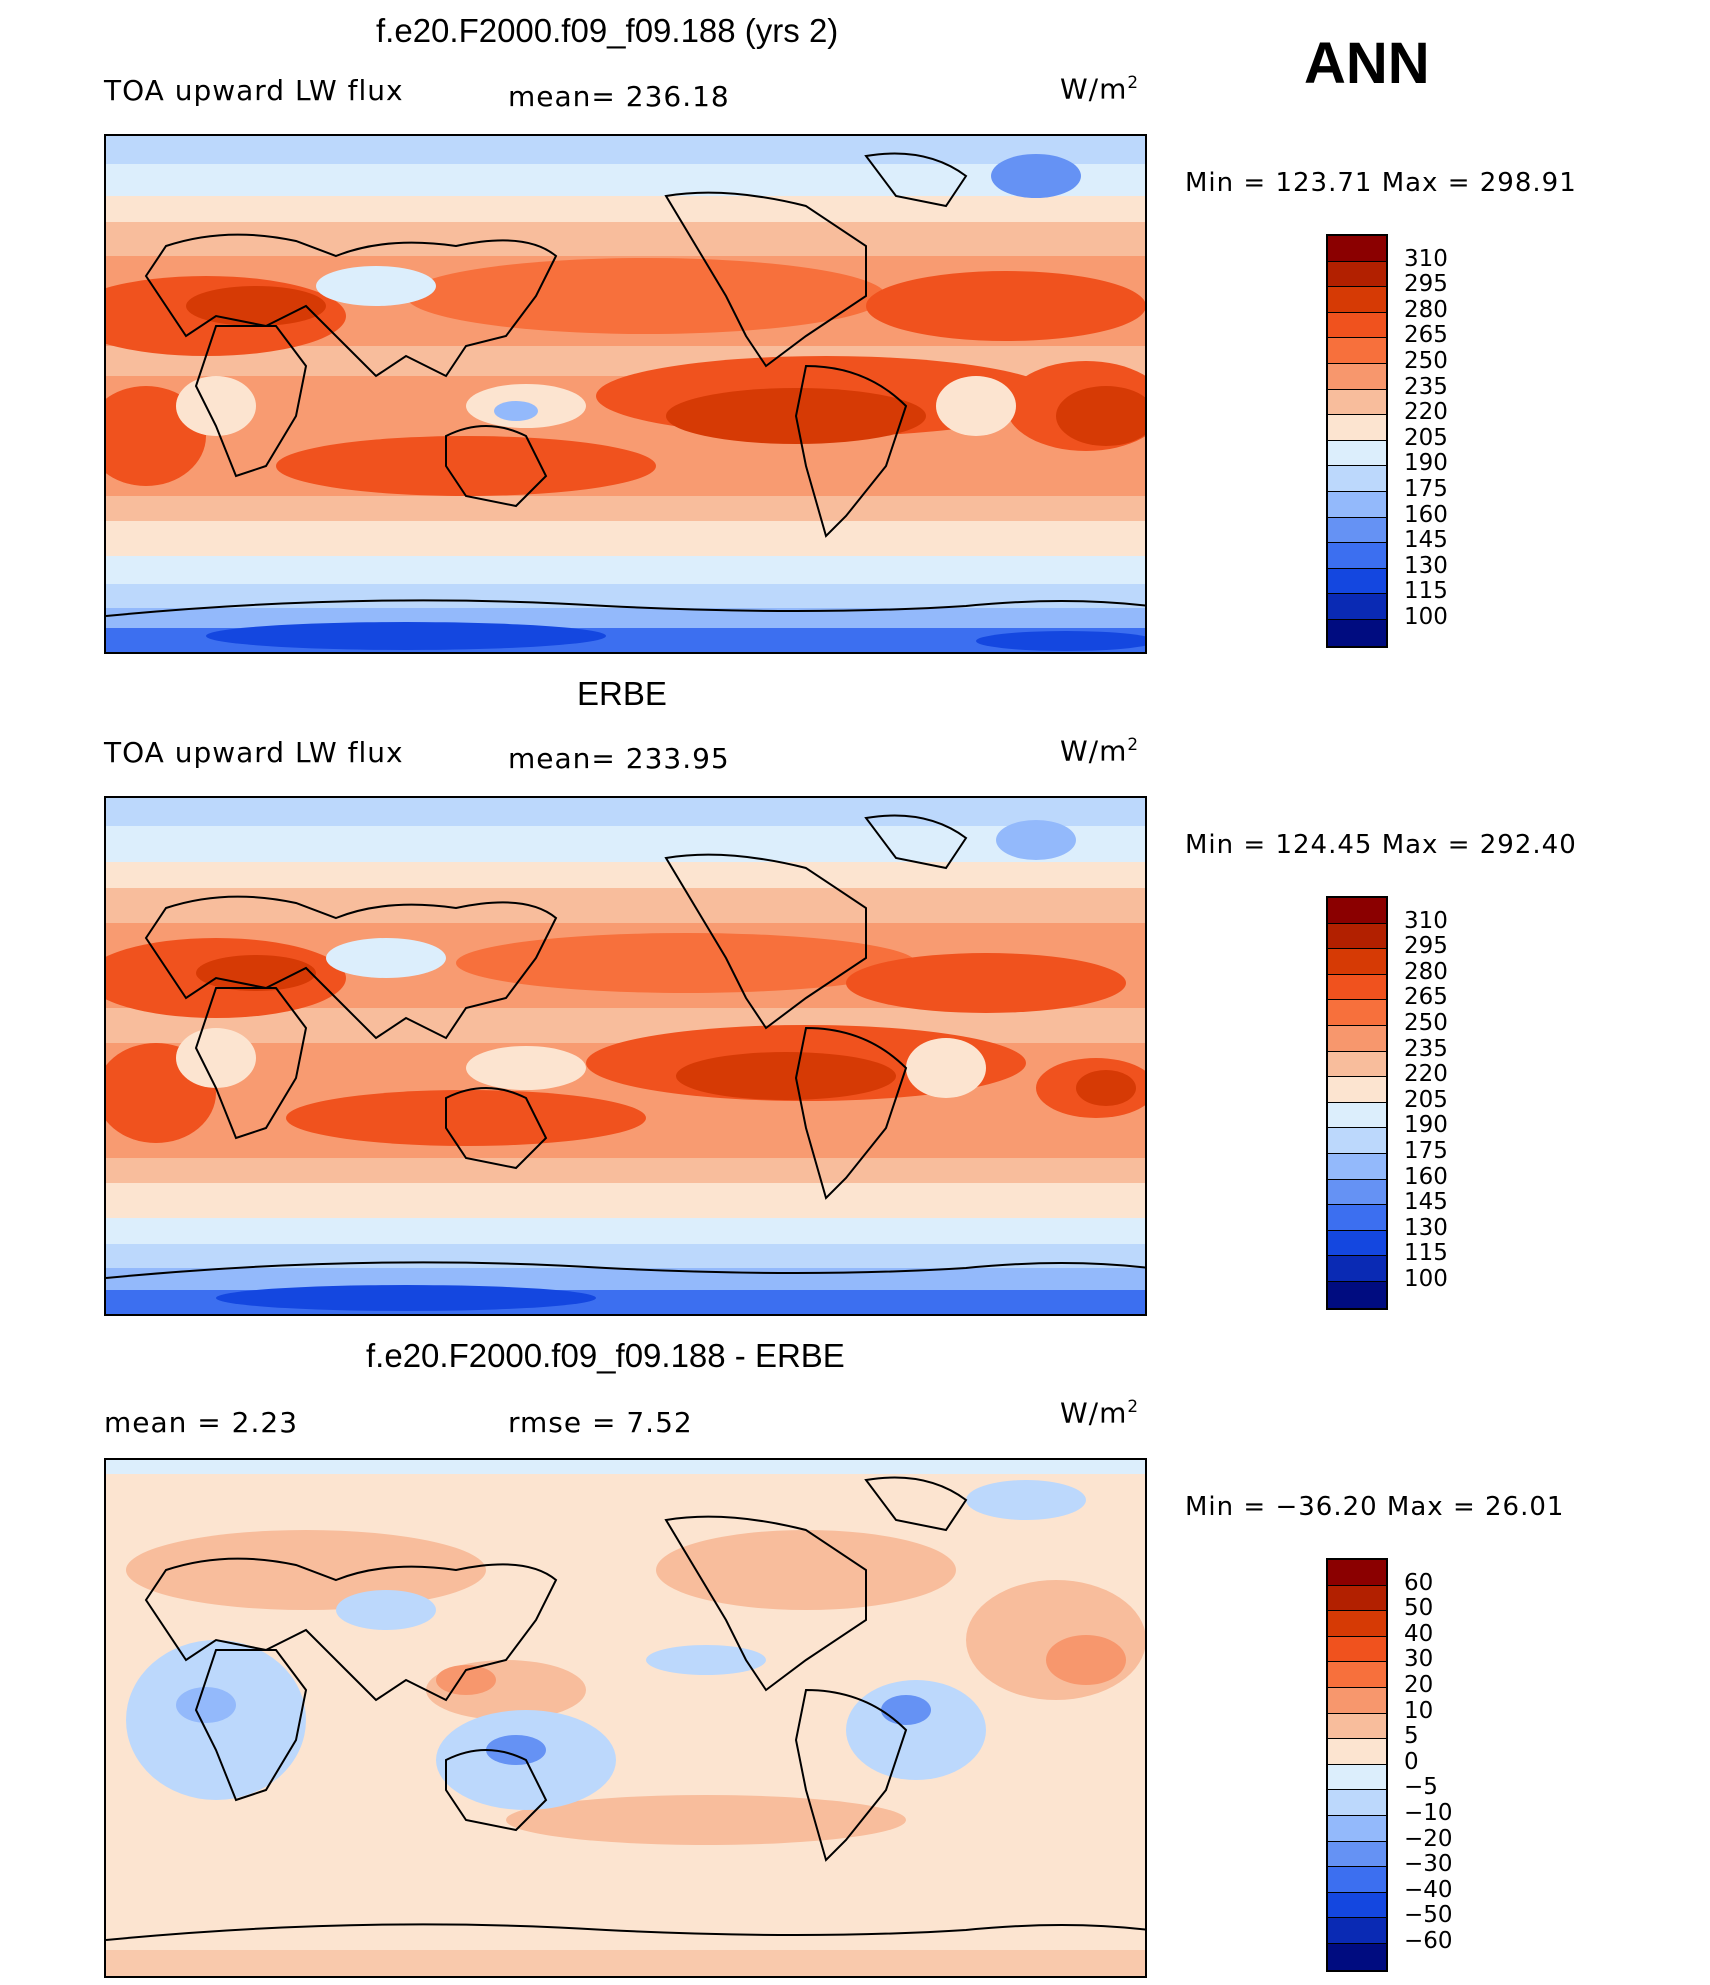  What do you see at coordinates (605, 1355) in the screenshot?
I see `panel-3-title: f.e20.F2000.f09_f09.188 - ERBE` at bounding box center [605, 1355].